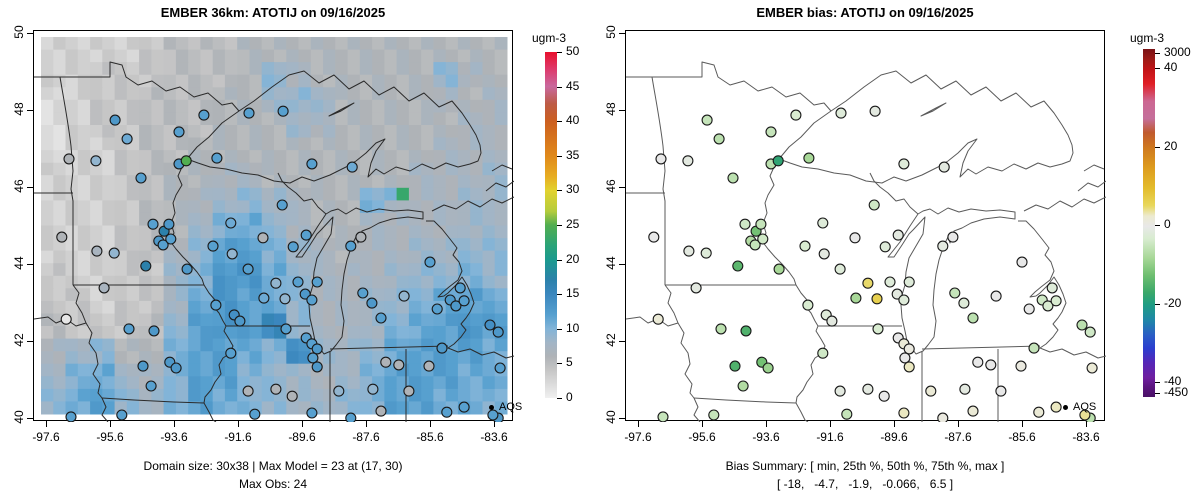 The image size is (1200, 502). I want to click on colorbar-tick-label: 25, so click(573, 224).